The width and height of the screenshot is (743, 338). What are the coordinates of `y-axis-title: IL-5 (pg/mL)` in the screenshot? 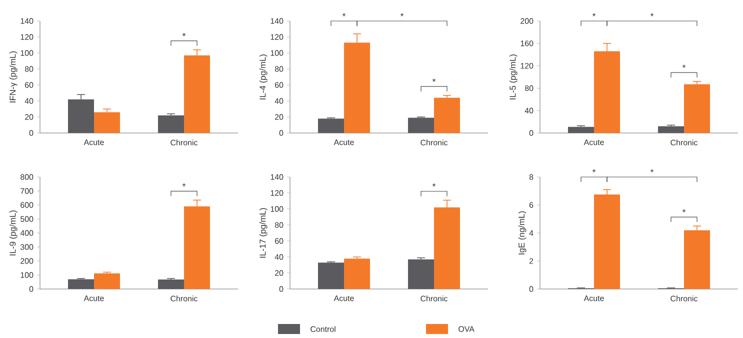 It's located at (513, 77).